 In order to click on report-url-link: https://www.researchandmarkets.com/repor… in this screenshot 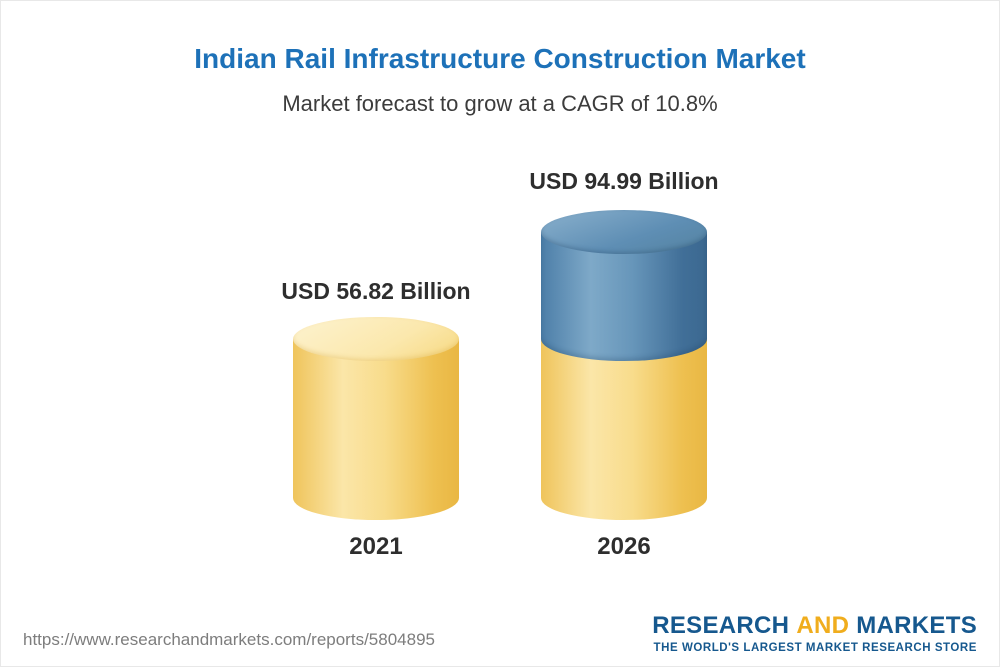, I will do `click(229, 639)`.